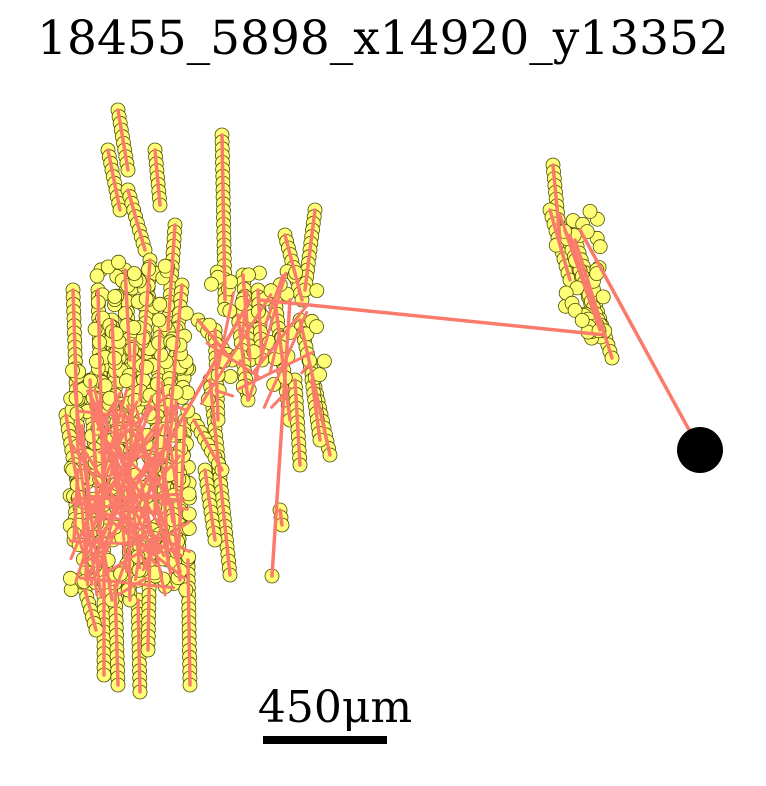 Image resolution: width=766 pixels, height=786 pixels. What do you see at coordinates (335, 707) in the screenshot?
I see `scale-bar-label: 450μm` at bounding box center [335, 707].